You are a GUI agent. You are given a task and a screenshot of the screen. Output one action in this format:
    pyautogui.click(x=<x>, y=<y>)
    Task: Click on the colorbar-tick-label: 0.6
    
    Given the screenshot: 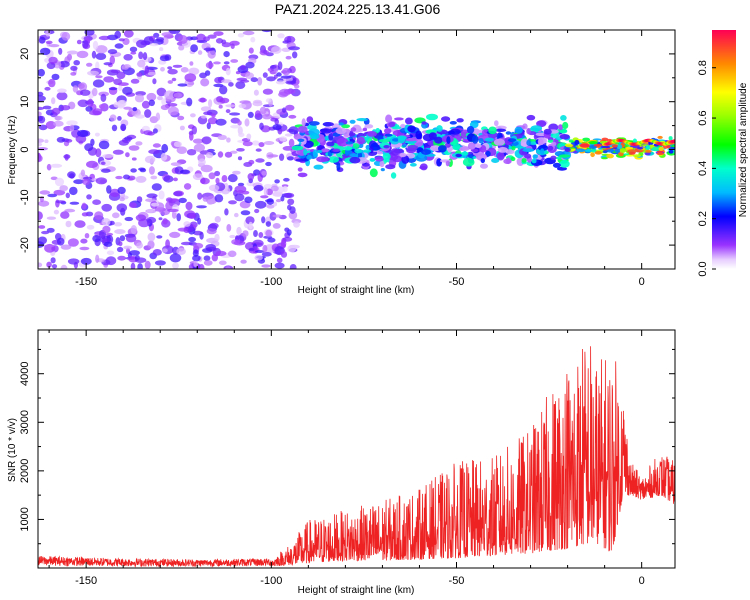 What is the action you would take?
    pyautogui.click(x=703, y=117)
    